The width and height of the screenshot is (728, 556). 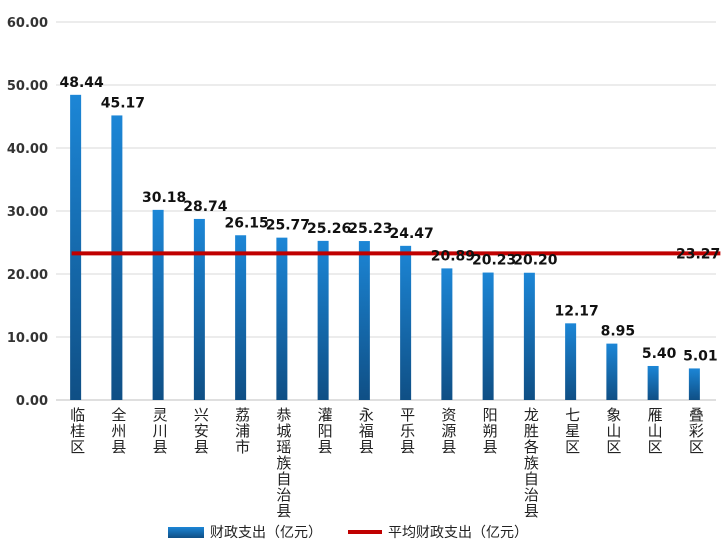 I want to click on bar-data-label: 26.15, so click(x=246, y=223).